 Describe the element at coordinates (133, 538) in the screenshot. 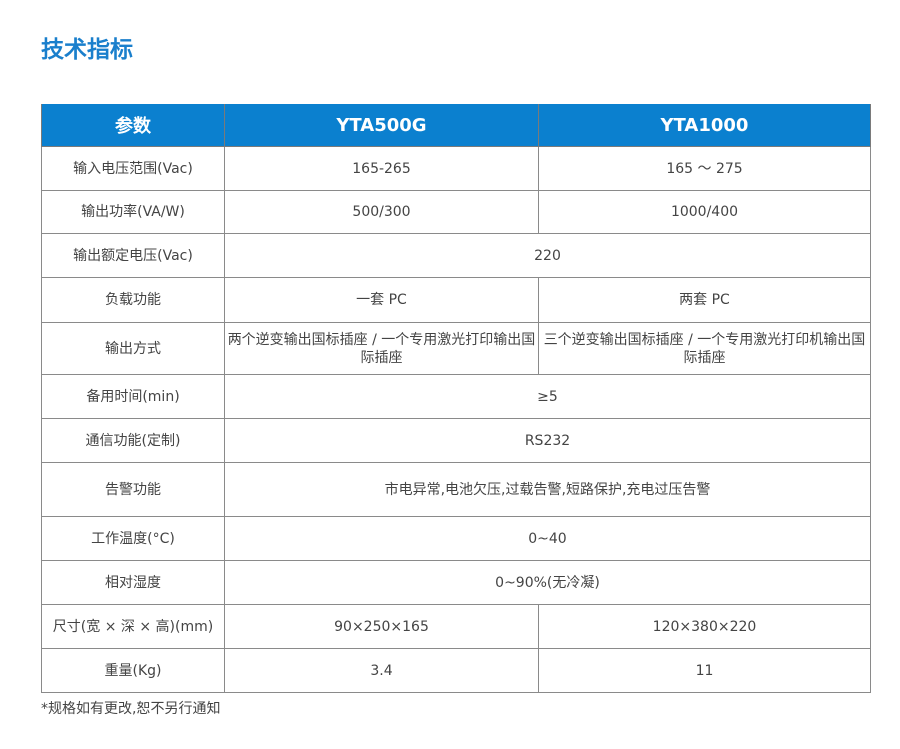

I see `param-label: 工作温度(°C)` at that location.